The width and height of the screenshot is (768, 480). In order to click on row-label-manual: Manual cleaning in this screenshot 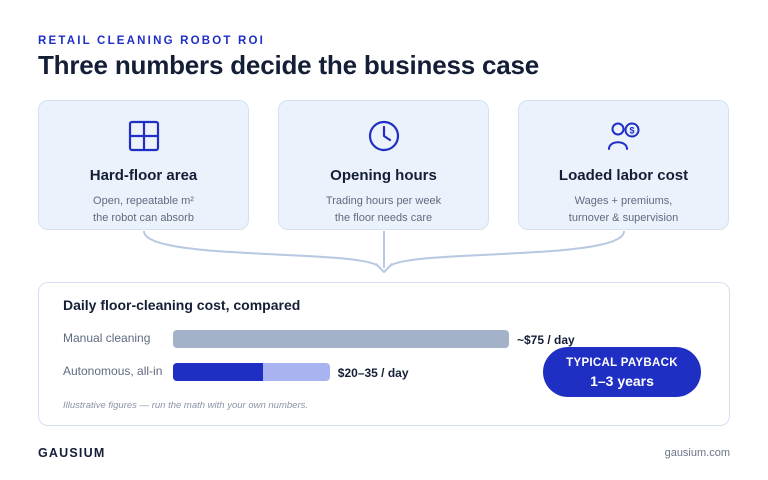, I will do `click(107, 338)`.